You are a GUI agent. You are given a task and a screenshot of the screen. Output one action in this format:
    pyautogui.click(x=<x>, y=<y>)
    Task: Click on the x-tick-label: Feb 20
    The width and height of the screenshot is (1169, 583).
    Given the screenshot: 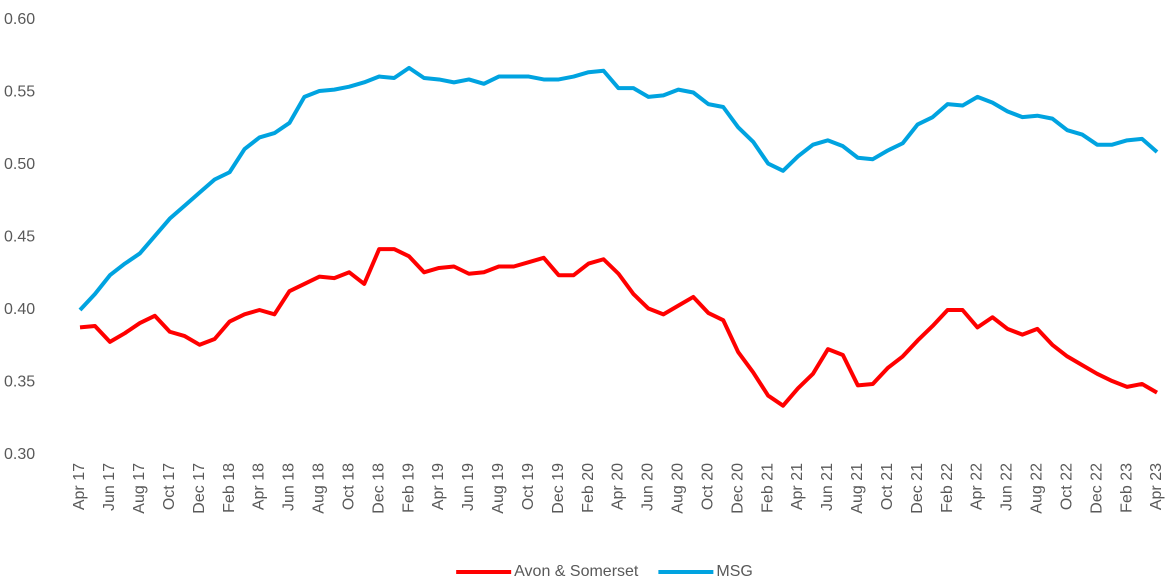 What is the action you would take?
    pyautogui.click(x=588, y=488)
    